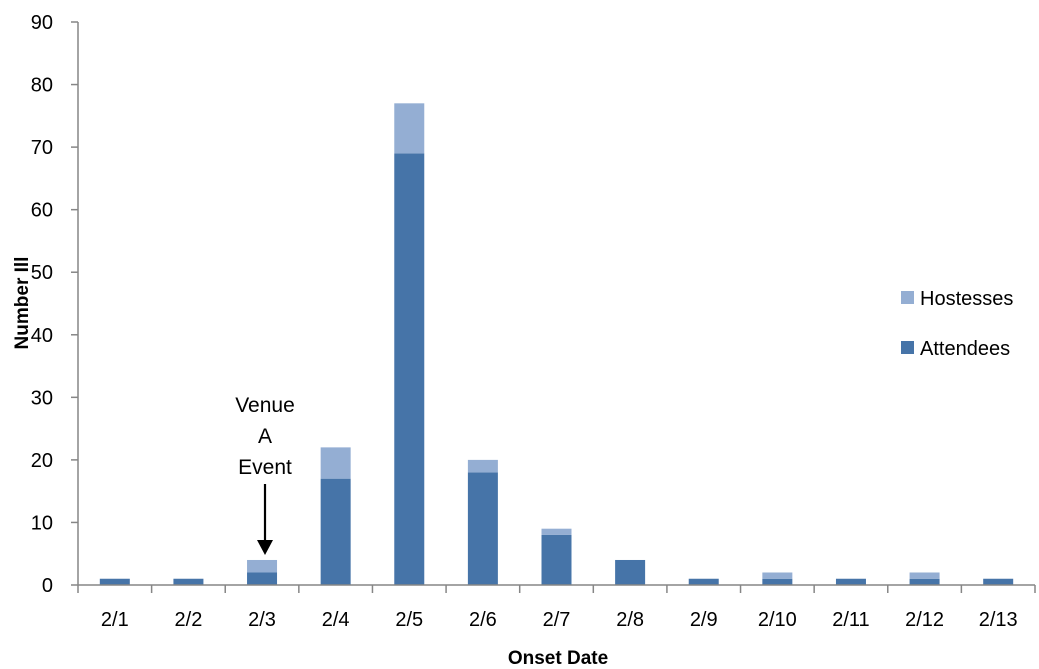 The image size is (1039, 669). Describe the element at coordinates (966, 299) in the screenshot. I see `legend-label-hostesses: Hostesses` at that location.